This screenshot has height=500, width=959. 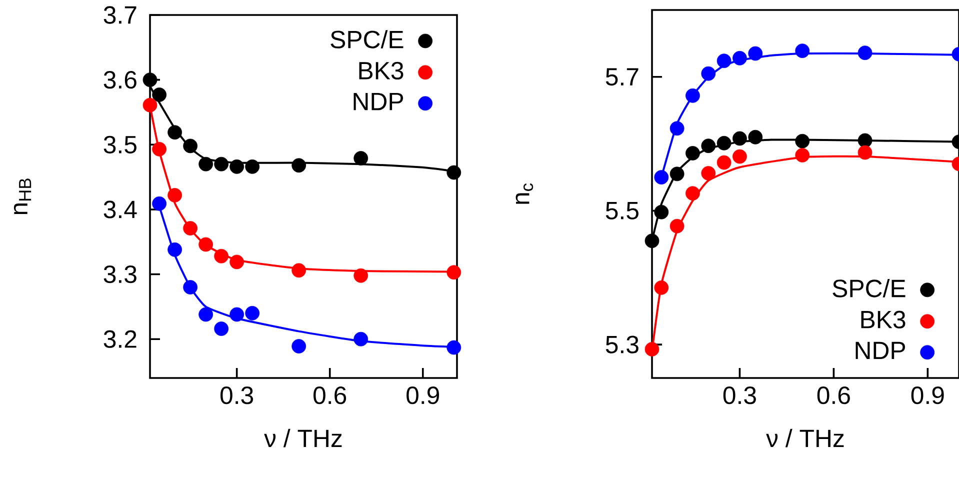 What do you see at coordinates (622, 345) in the screenshot?
I see `y-tick-label: 5.3` at bounding box center [622, 345].